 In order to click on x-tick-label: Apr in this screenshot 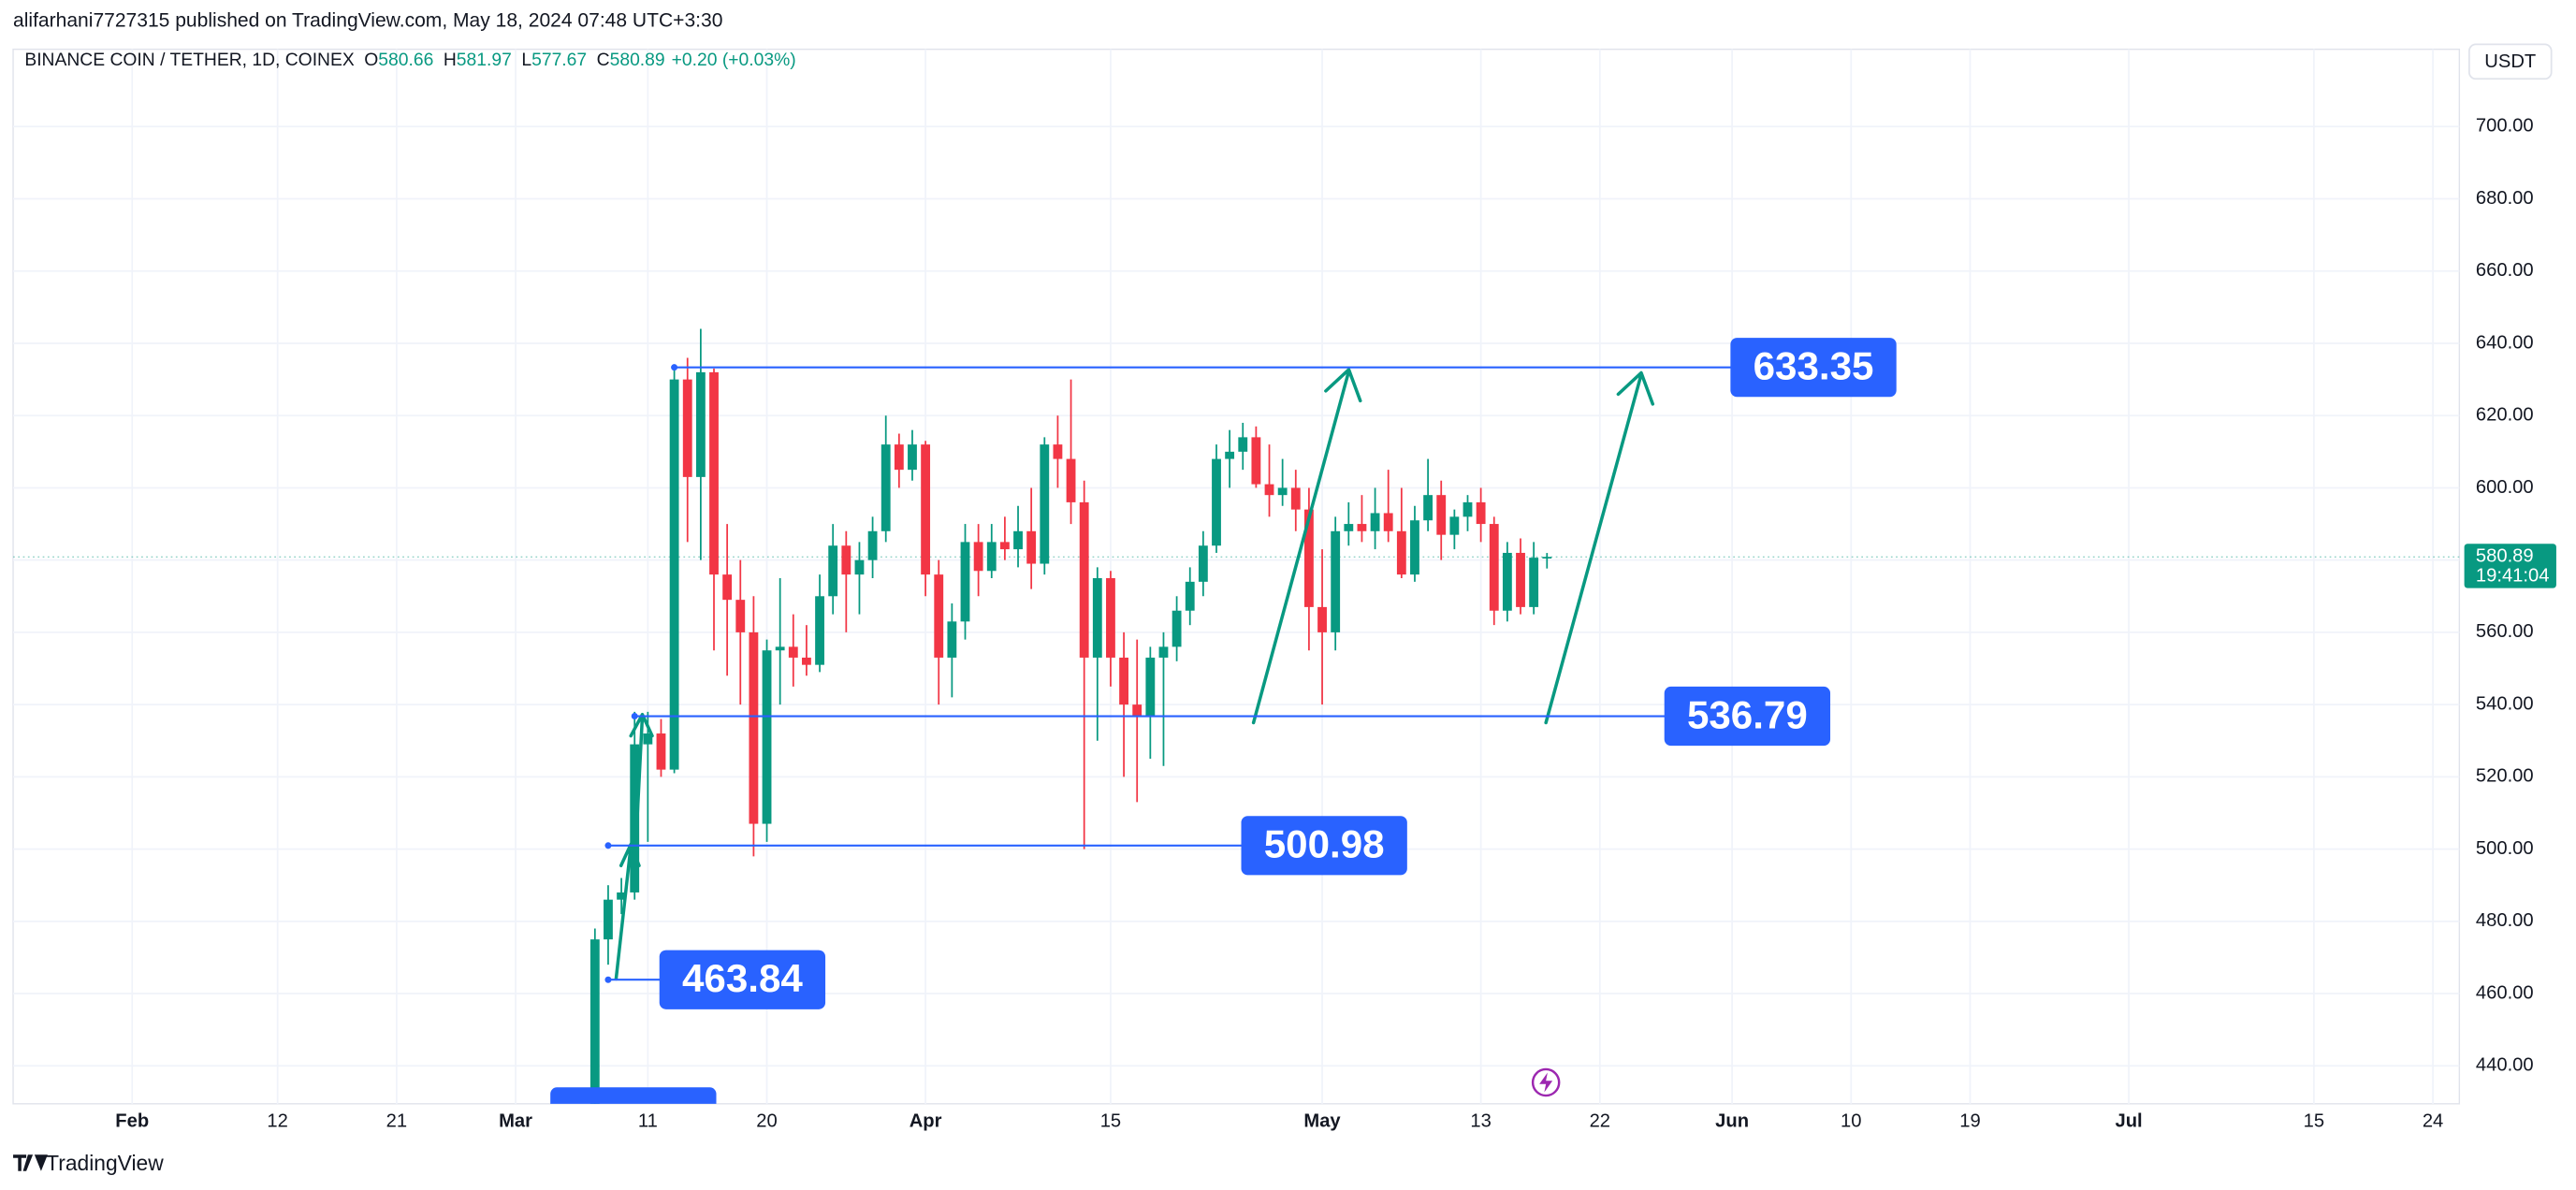, I will do `click(926, 1120)`.